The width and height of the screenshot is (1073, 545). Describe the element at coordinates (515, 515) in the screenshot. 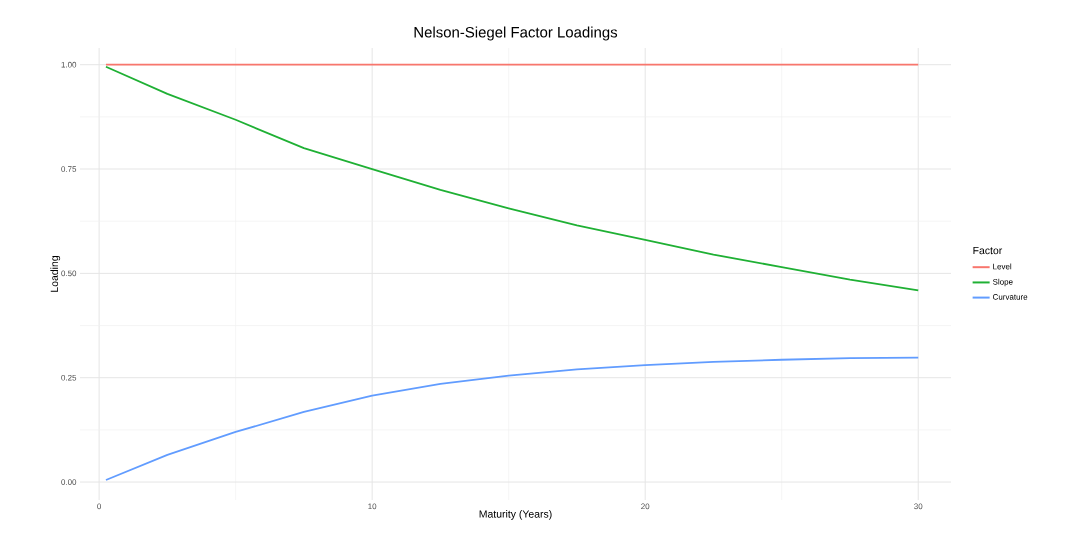

I see `x-axis-title: Maturity (Years)` at that location.